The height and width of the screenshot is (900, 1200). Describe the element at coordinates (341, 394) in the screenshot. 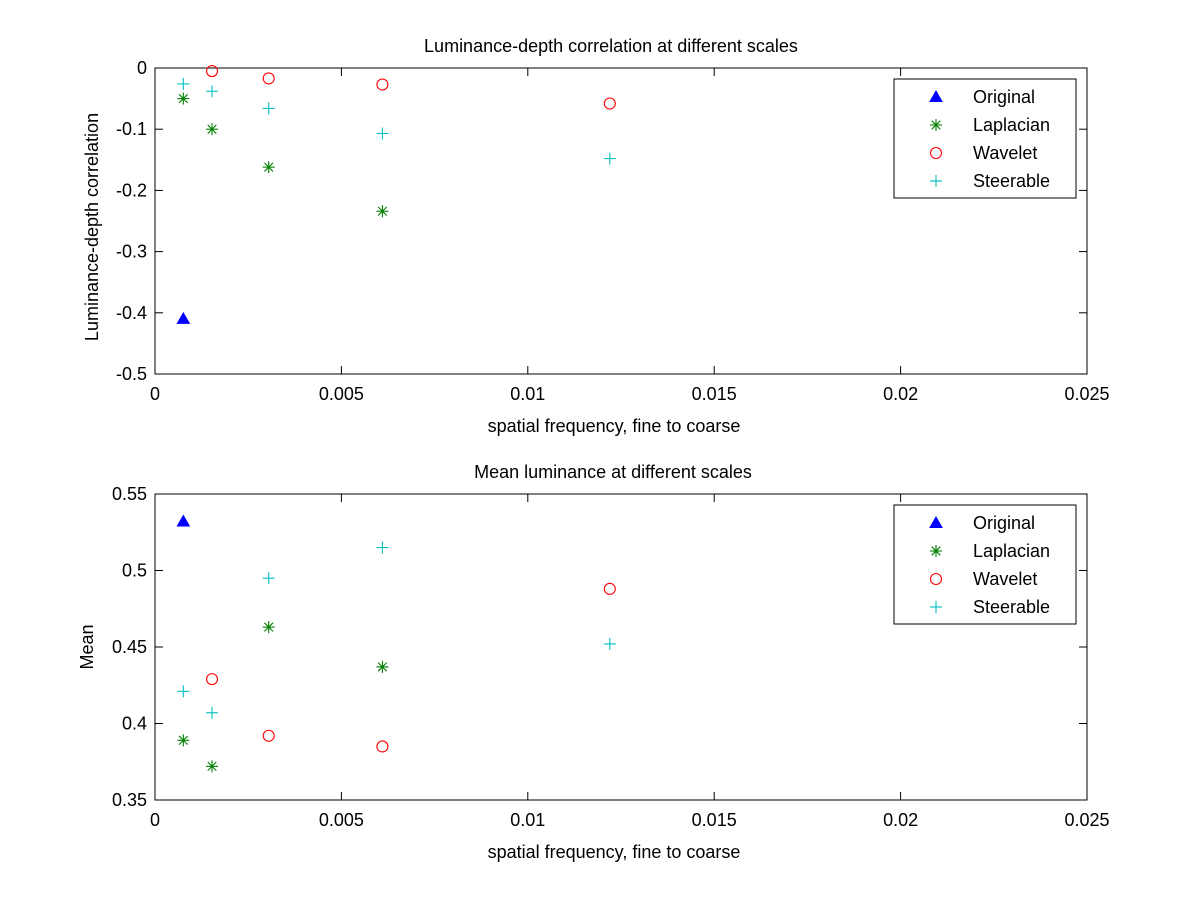

I see `correlation-plot-x-tick-label: 0.005` at that location.